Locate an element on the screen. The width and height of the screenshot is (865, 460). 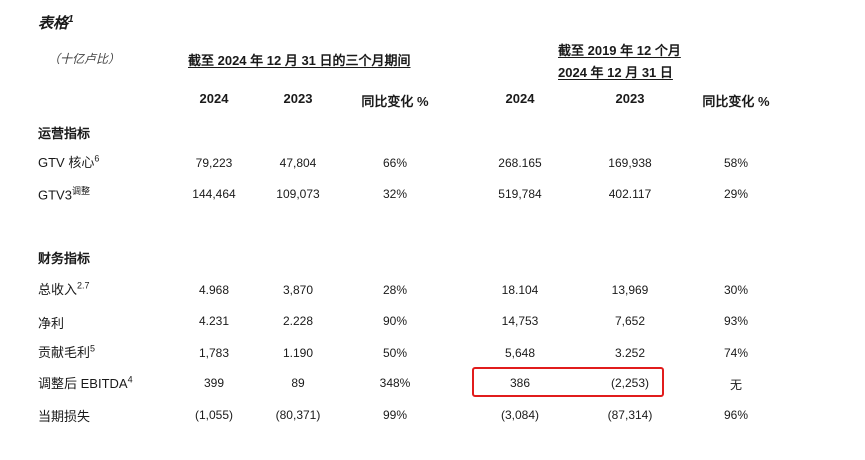
title-footnote: 1 is located at coordinates (71, 19).